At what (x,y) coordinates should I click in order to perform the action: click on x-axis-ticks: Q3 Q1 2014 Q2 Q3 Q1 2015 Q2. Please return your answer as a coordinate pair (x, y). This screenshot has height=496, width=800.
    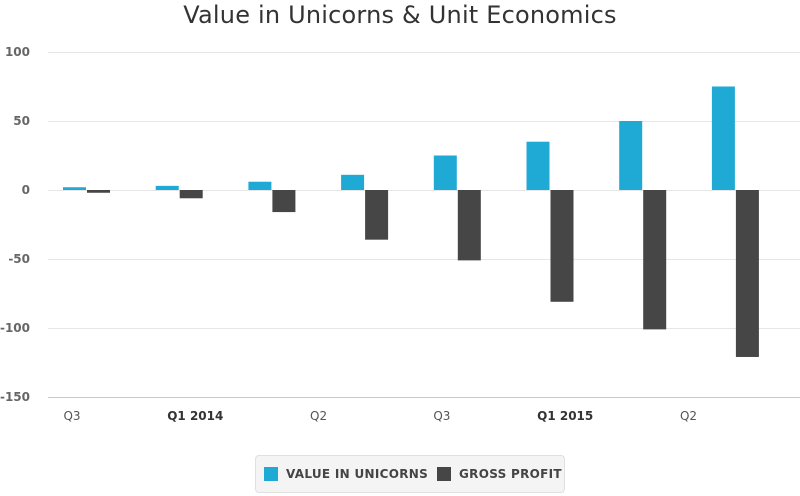
    Looking at the image, I should click on (380, 416).